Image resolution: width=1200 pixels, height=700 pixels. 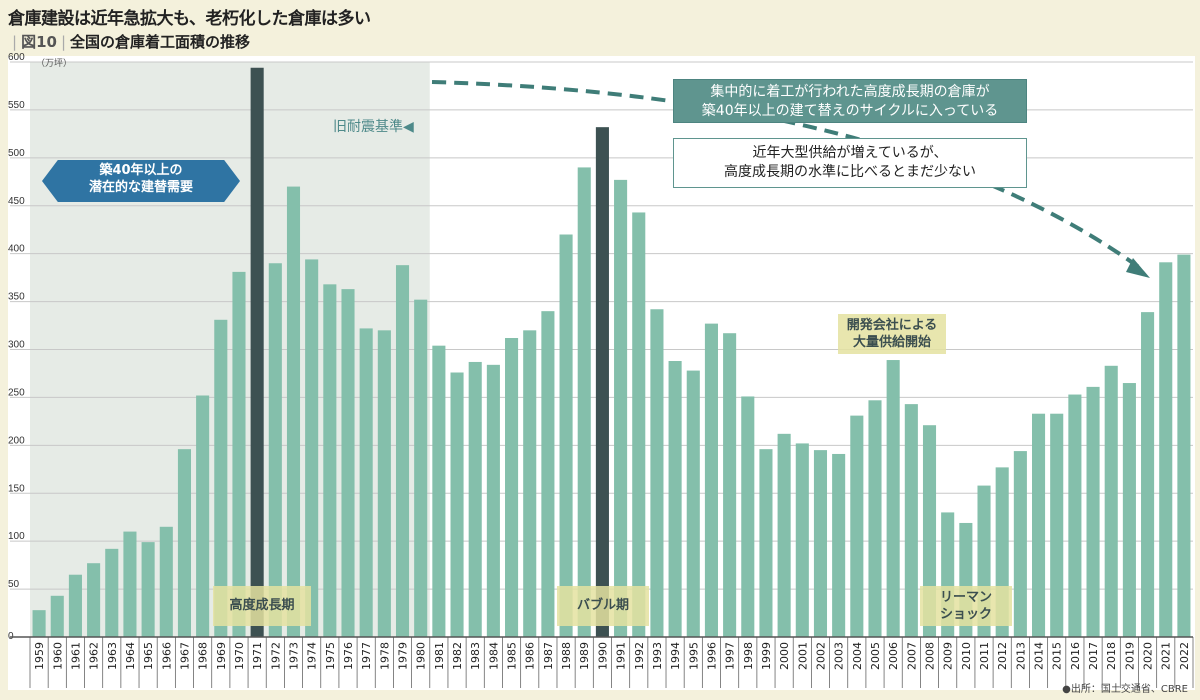 What do you see at coordinates (166, 656) in the screenshot?
I see `x-tick-label: 1966` at bounding box center [166, 656].